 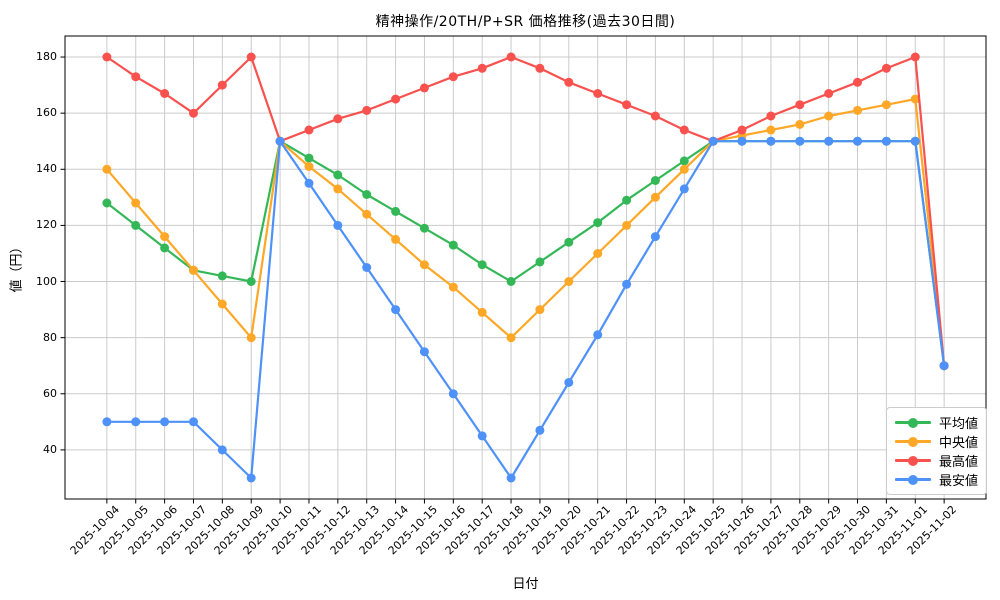 What do you see at coordinates (936, 460) in the screenshot?
I see `legend-item-max: 最高値` at bounding box center [936, 460].